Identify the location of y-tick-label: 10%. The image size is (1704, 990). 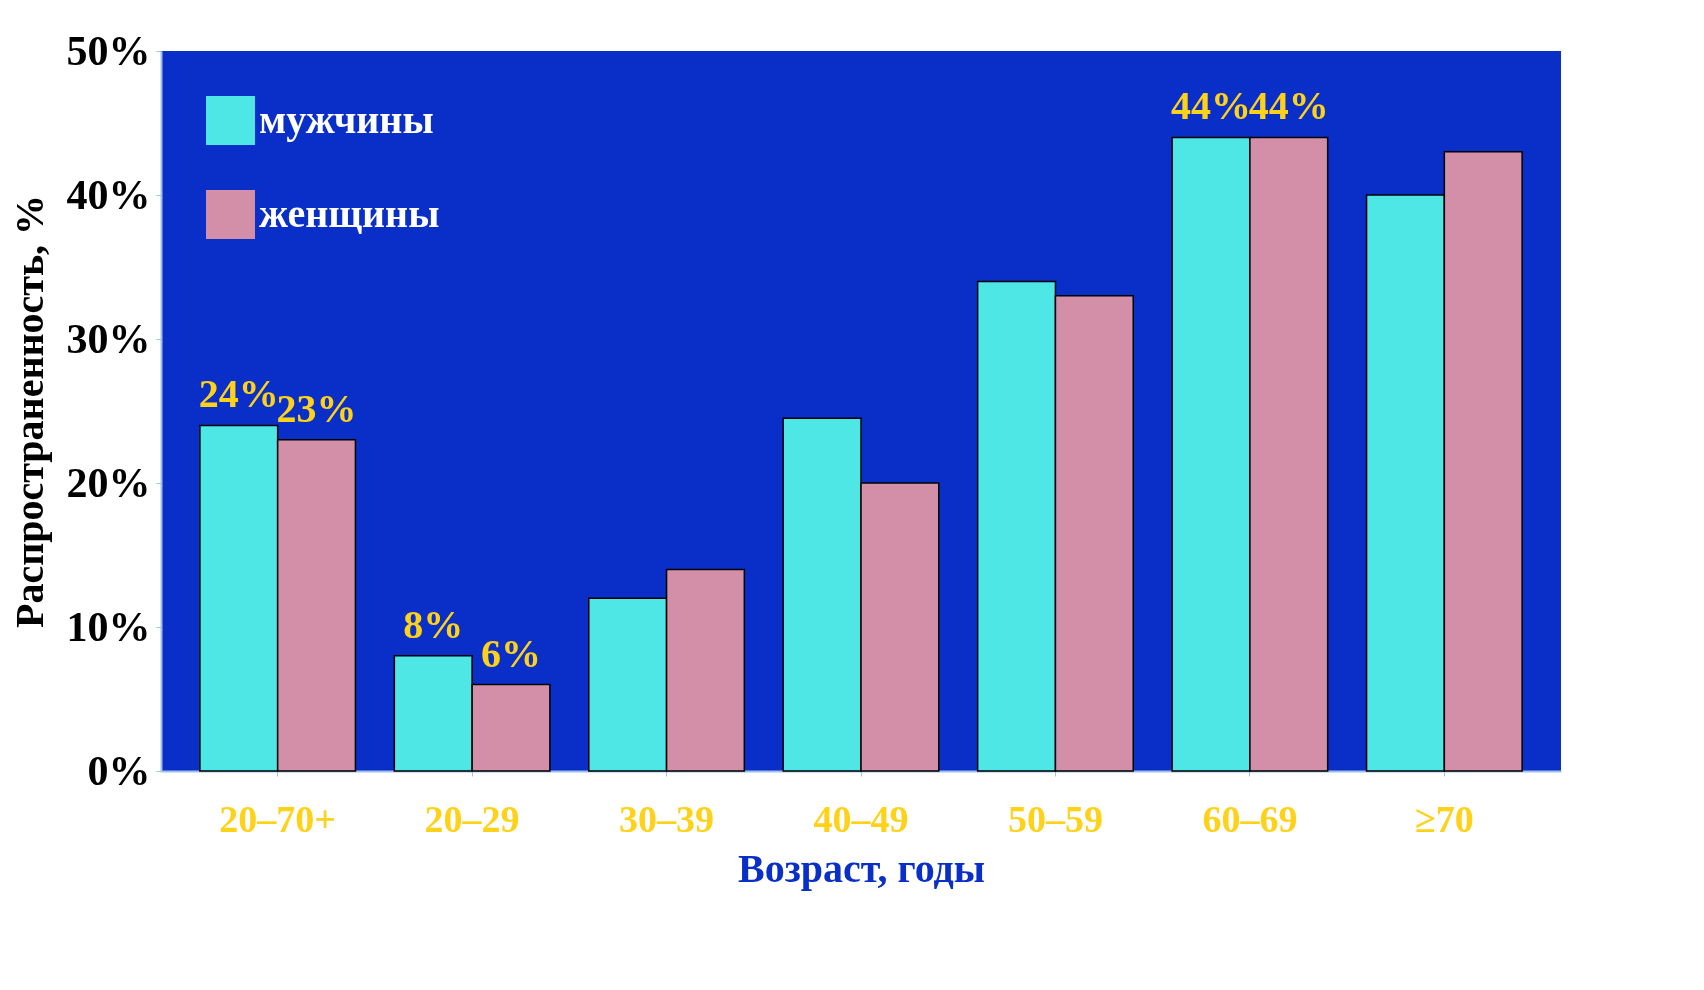
(108, 626).